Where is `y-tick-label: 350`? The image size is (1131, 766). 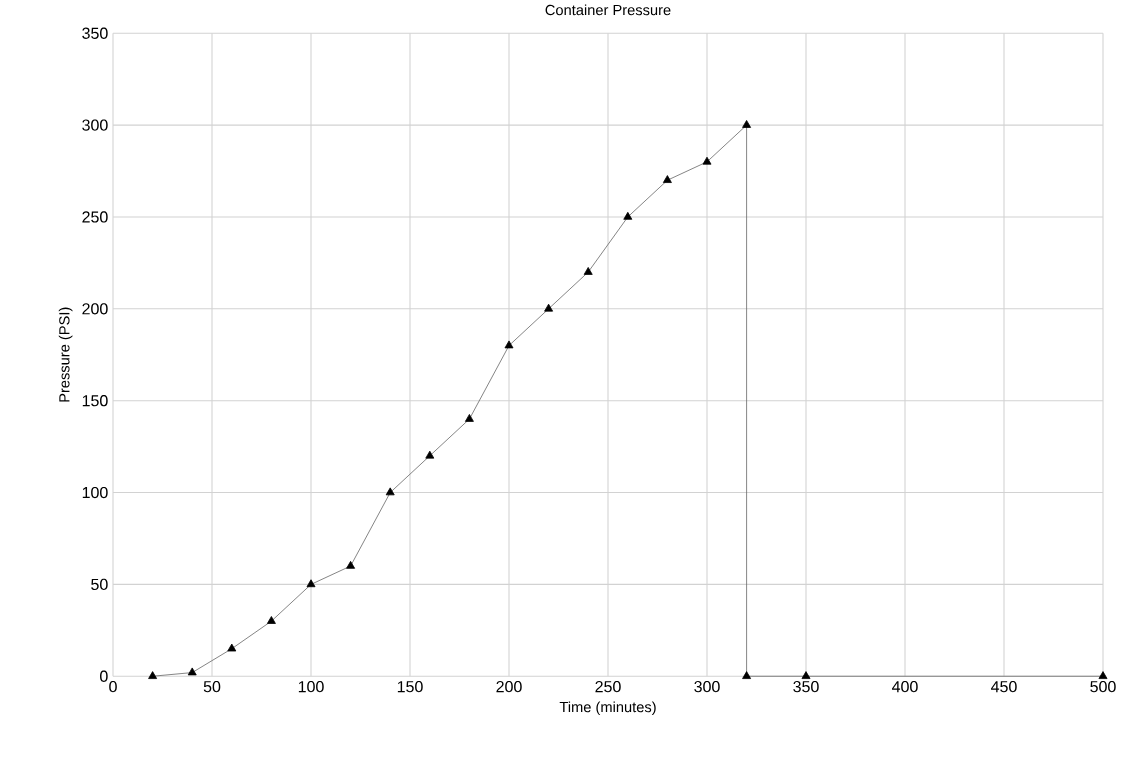 y-tick-label: 350 is located at coordinates (95, 33).